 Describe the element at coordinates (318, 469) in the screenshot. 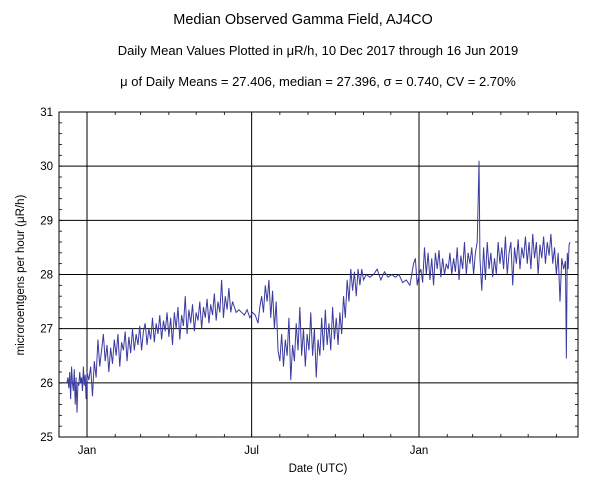

I see `x-axis-label: Date (UTC)` at that location.